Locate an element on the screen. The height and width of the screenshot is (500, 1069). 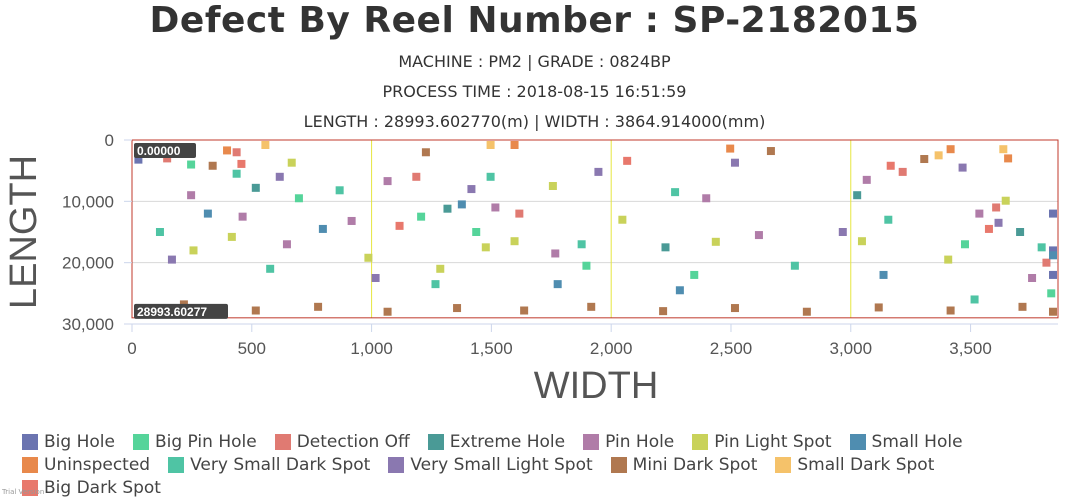
y-annotation-1: 28993.60277 is located at coordinates (181, 311).